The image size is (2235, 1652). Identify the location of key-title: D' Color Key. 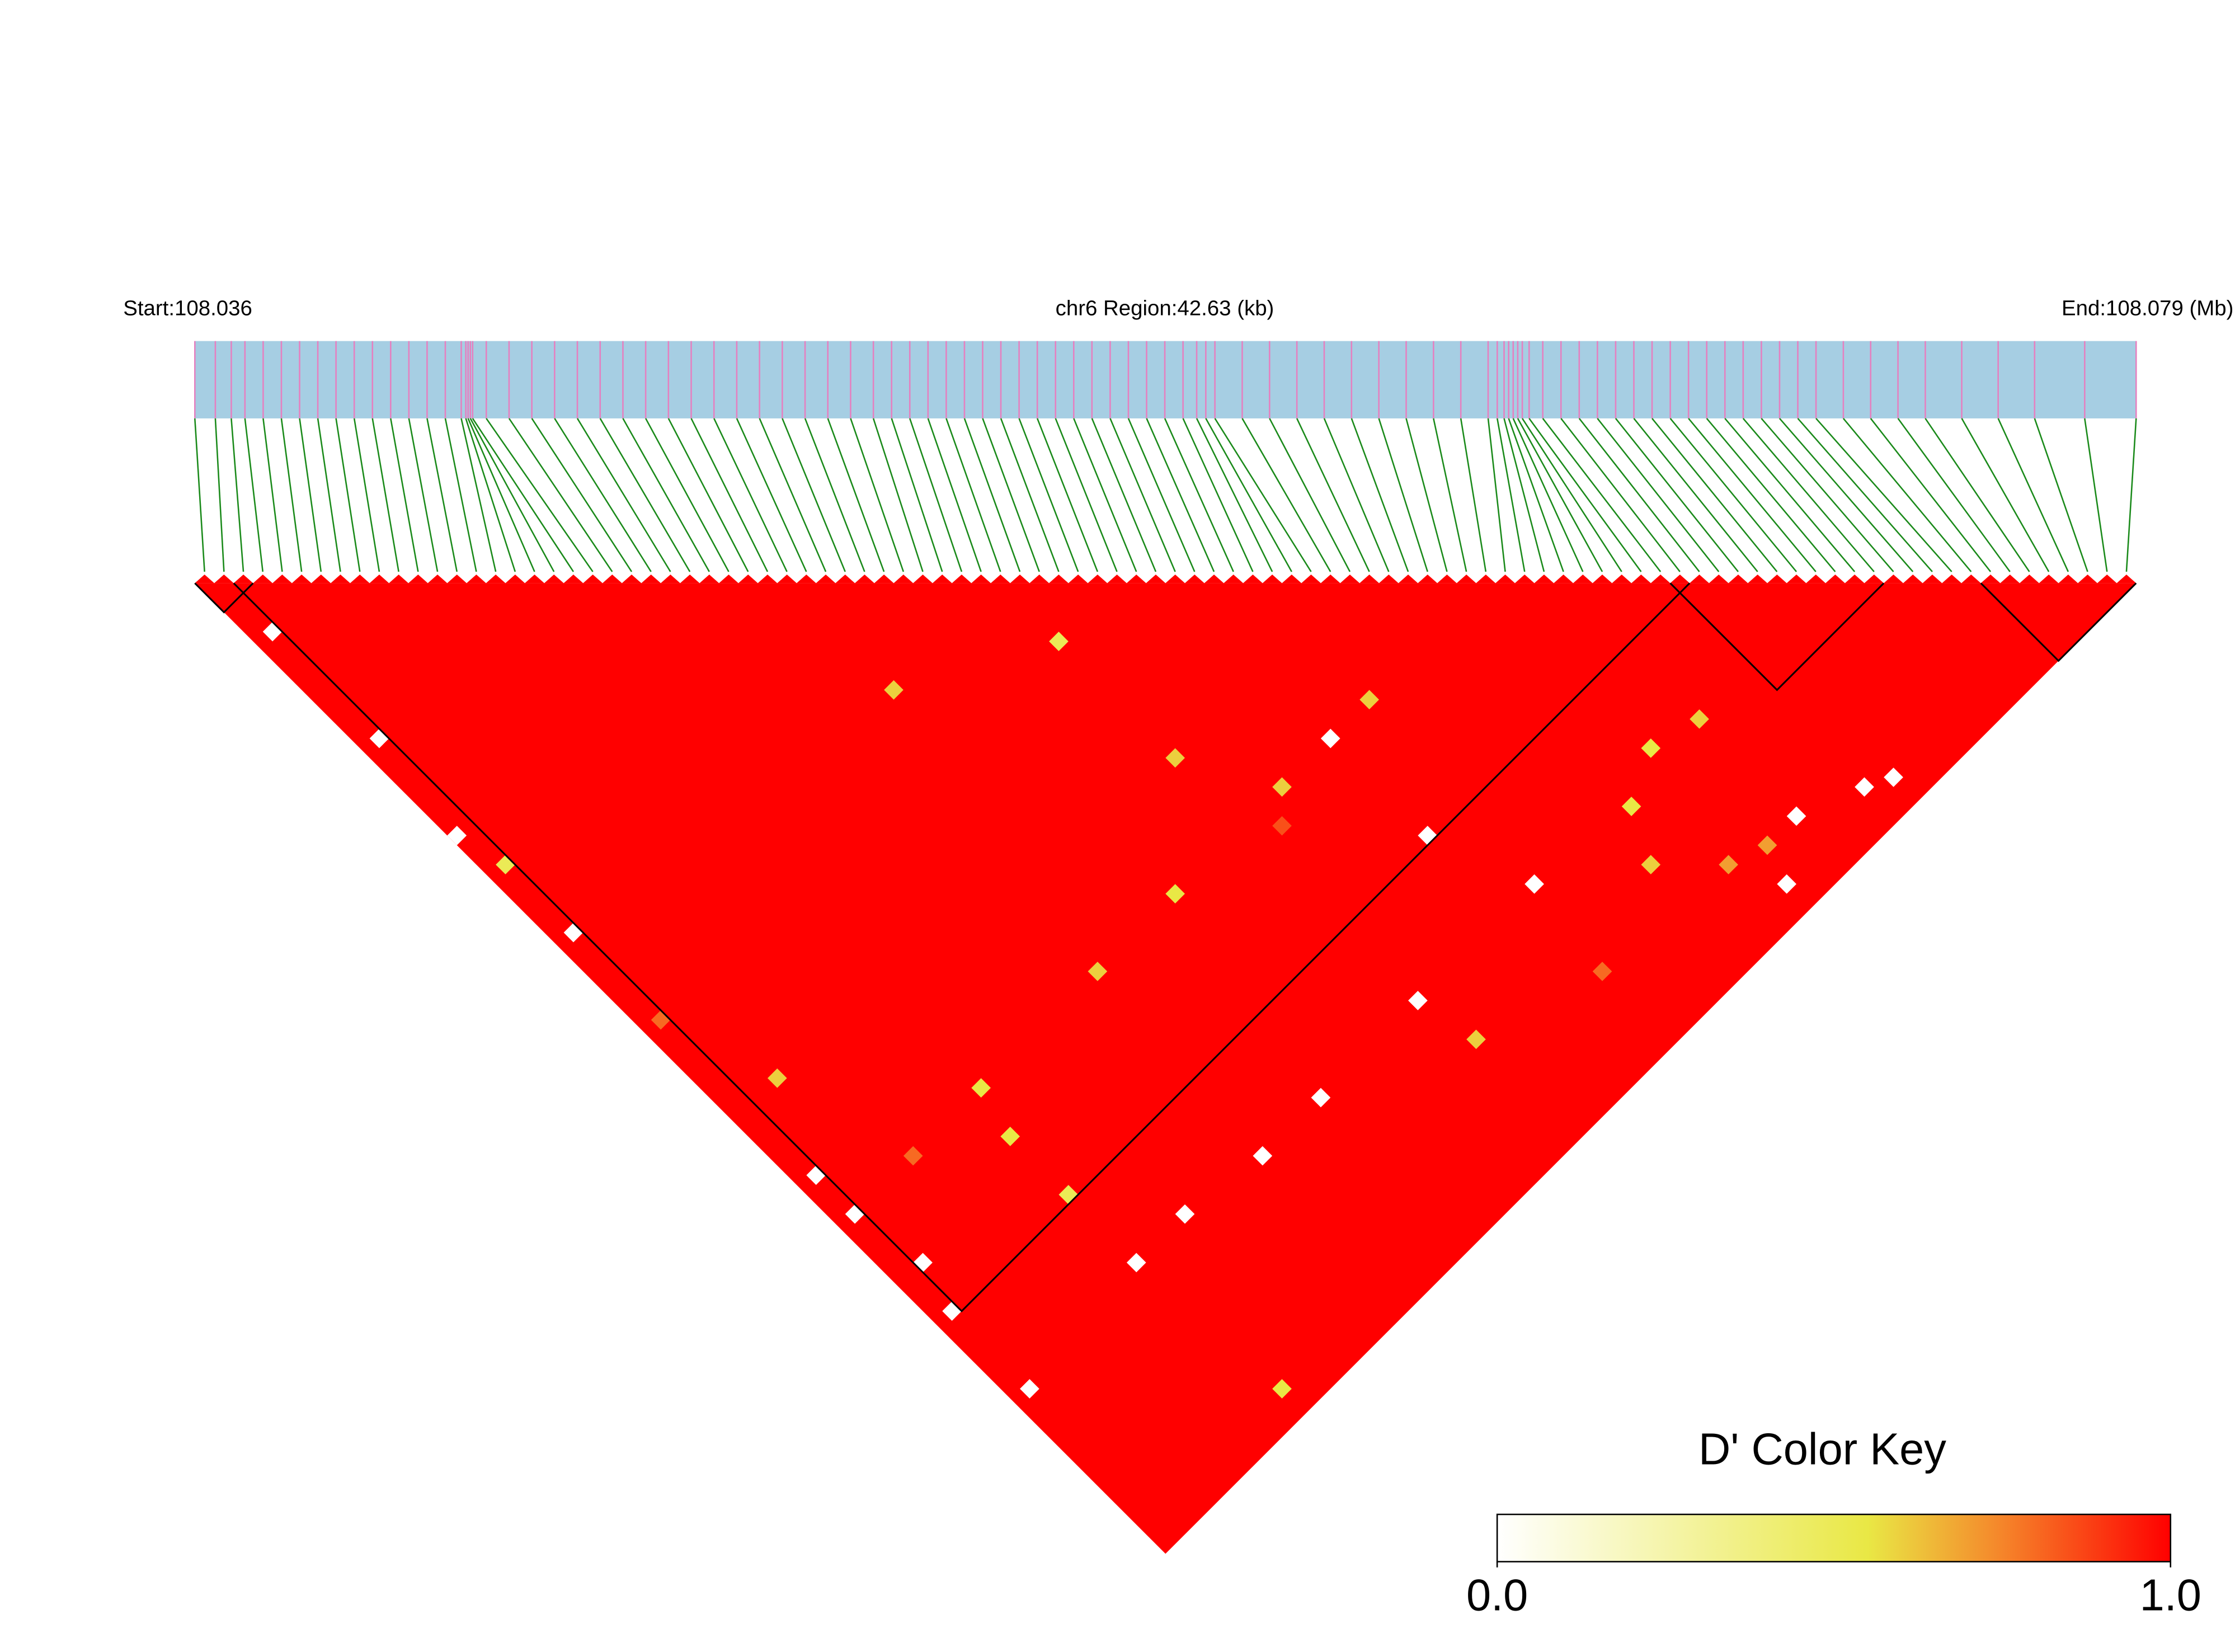
(1822, 1449).